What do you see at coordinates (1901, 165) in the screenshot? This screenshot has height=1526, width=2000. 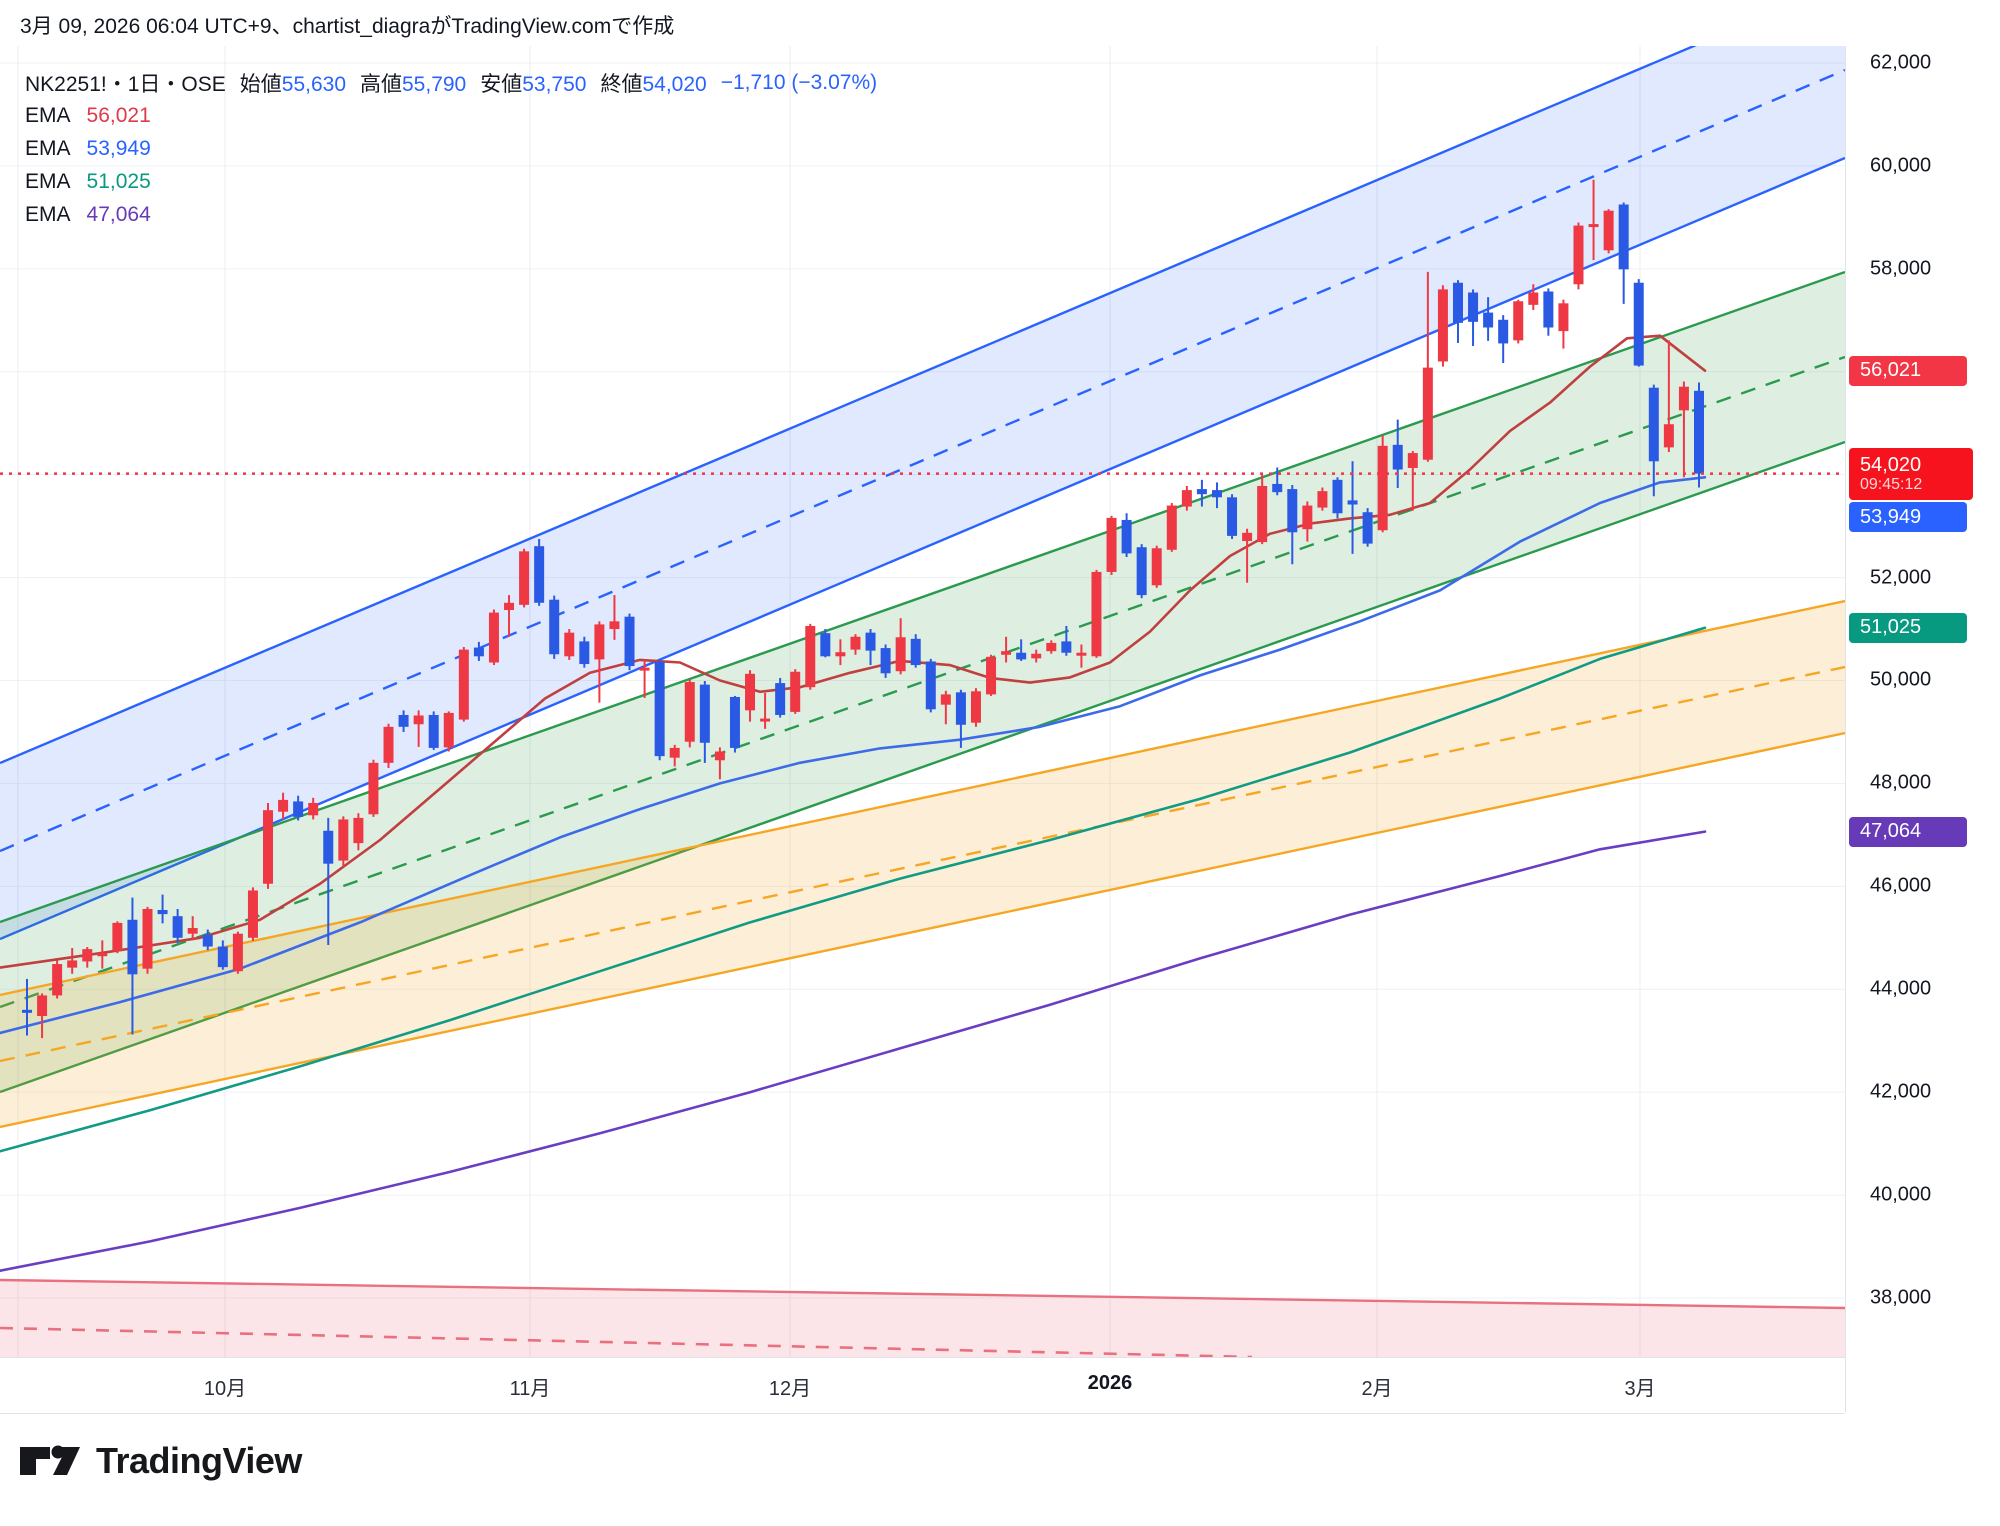 I see `price-tick-label: 60,000` at bounding box center [1901, 165].